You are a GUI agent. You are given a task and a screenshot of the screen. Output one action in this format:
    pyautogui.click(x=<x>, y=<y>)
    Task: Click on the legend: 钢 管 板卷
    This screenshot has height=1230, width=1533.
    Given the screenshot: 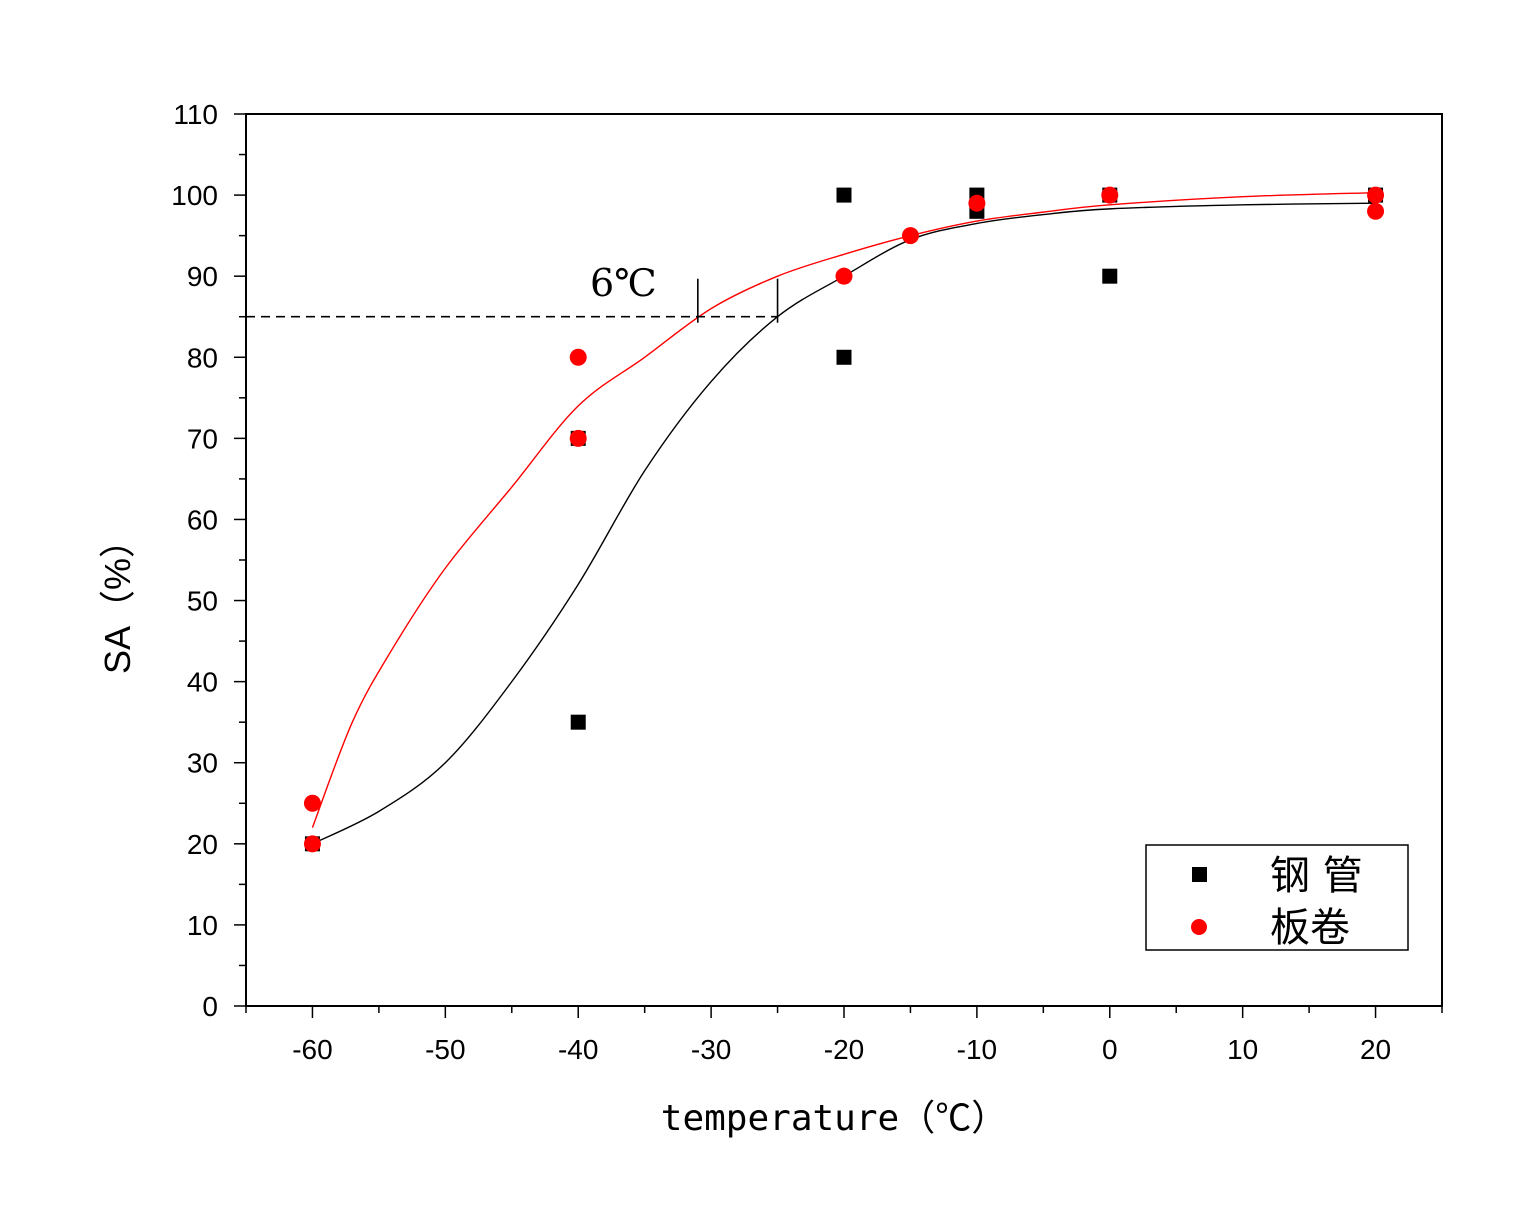 What is the action you would take?
    pyautogui.click(x=1277, y=897)
    